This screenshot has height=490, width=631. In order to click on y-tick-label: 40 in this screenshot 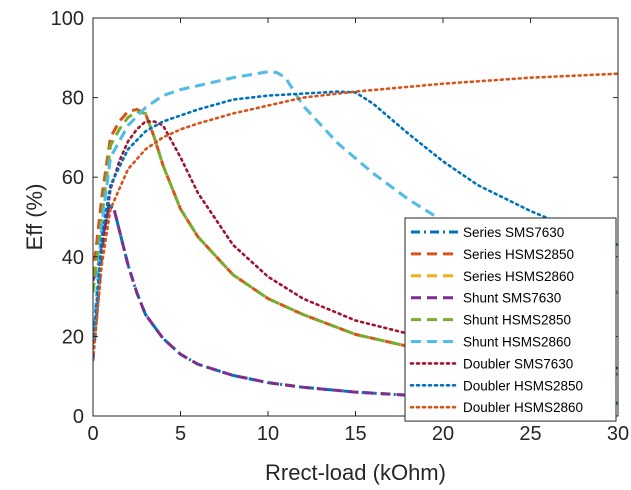, I will do `click(73, 258)`.